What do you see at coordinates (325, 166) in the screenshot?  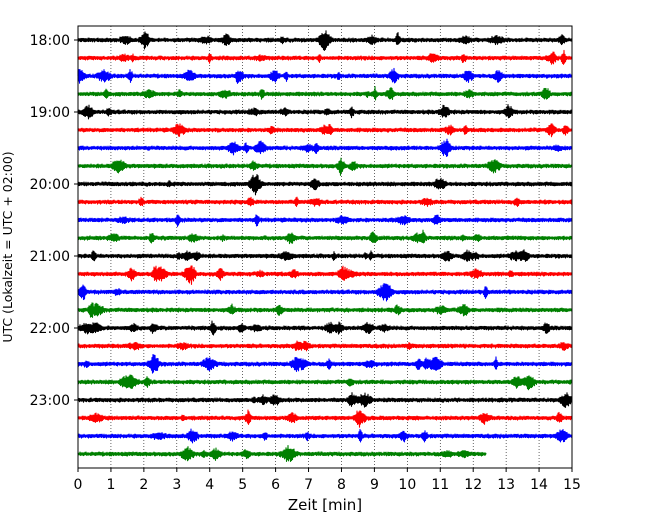 I see `trace-1945` at bounding box center [325, 166].